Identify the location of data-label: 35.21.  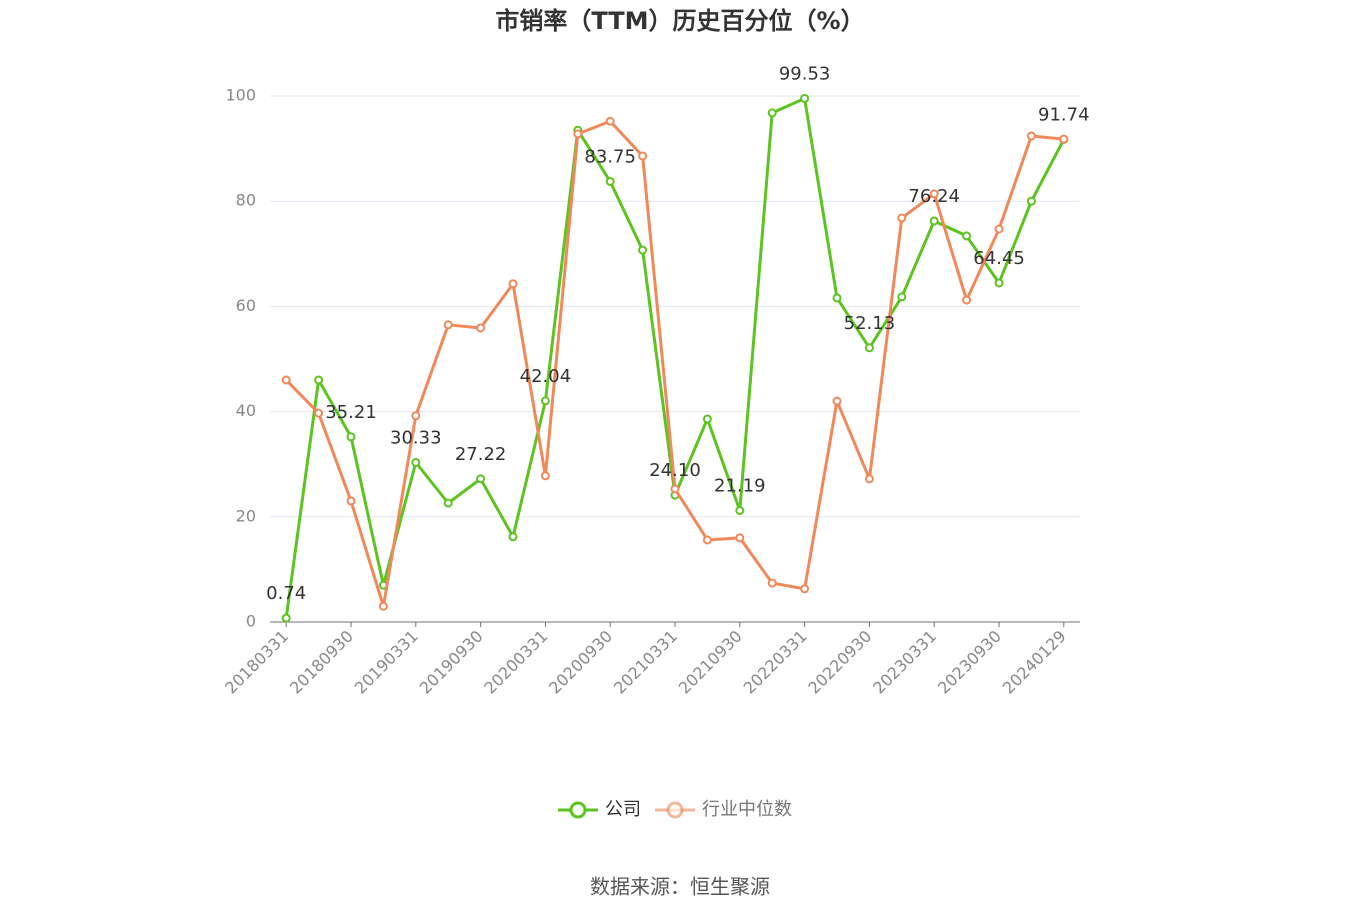
(351, 412).